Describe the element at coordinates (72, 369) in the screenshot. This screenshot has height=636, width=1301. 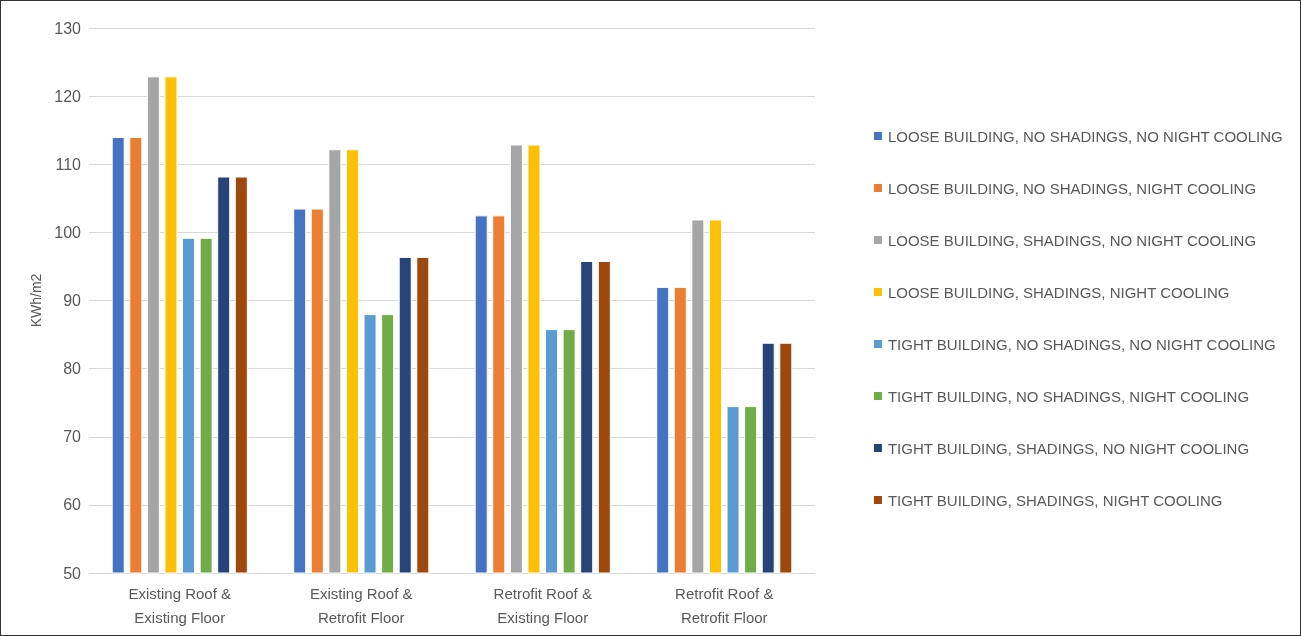
I see `y-tick-label: 80` at that location.